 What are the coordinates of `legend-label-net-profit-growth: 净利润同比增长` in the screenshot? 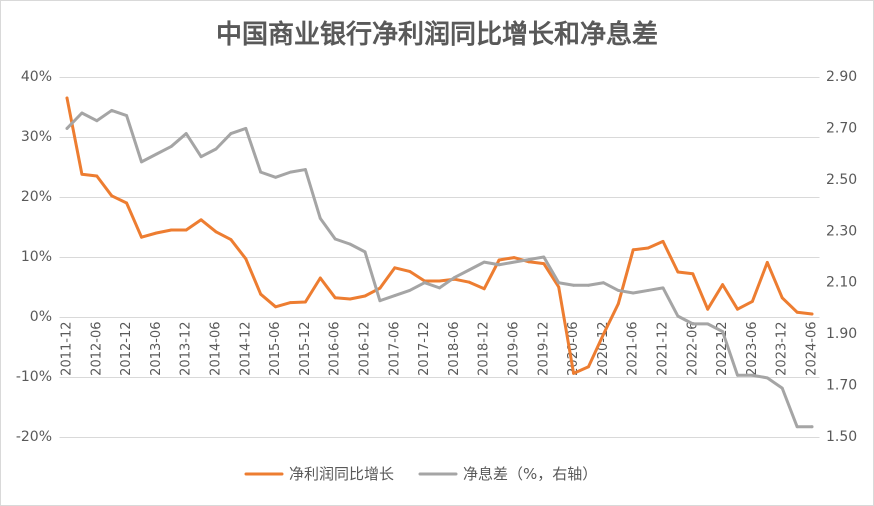 It's located at (341, 474).